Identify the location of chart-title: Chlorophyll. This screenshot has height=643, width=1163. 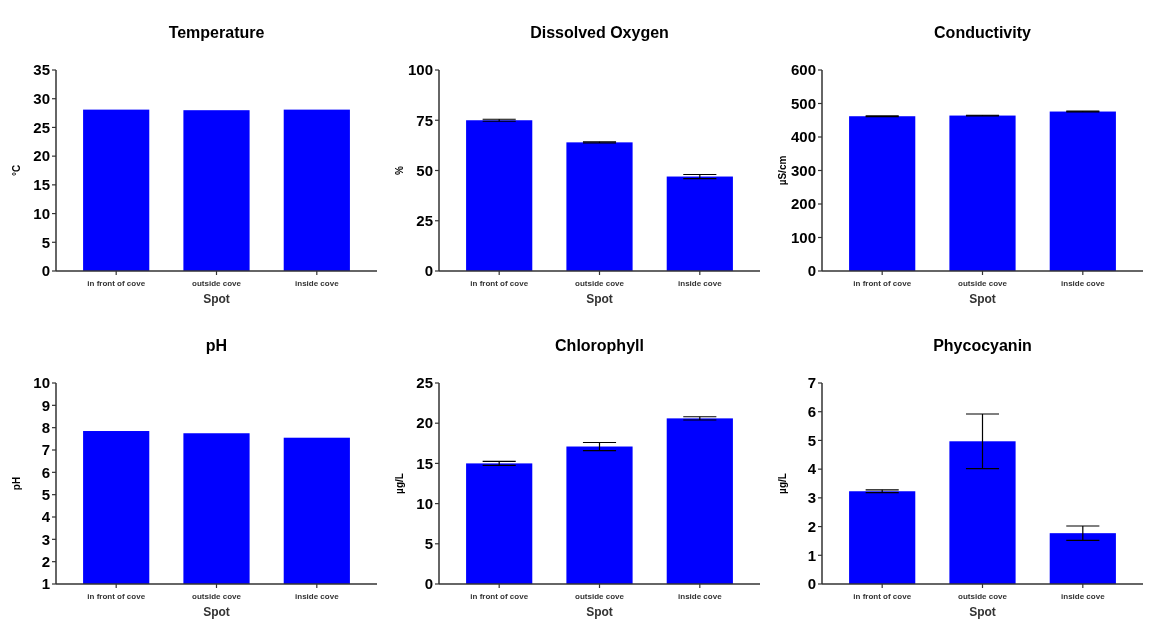
(599, 345).